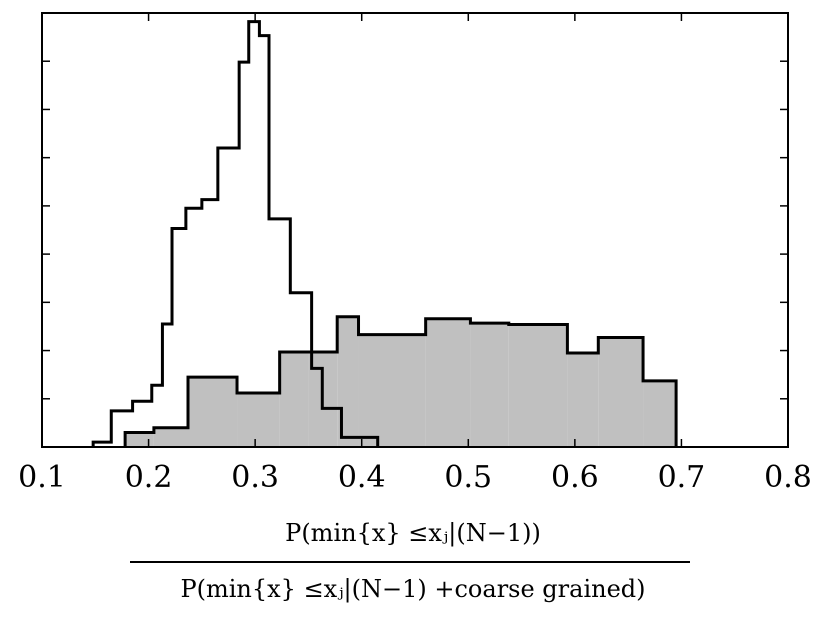 The height and width of the screenshot is (623, 830). I want to click on x-tick-label: 0.6, so click(575, 477).